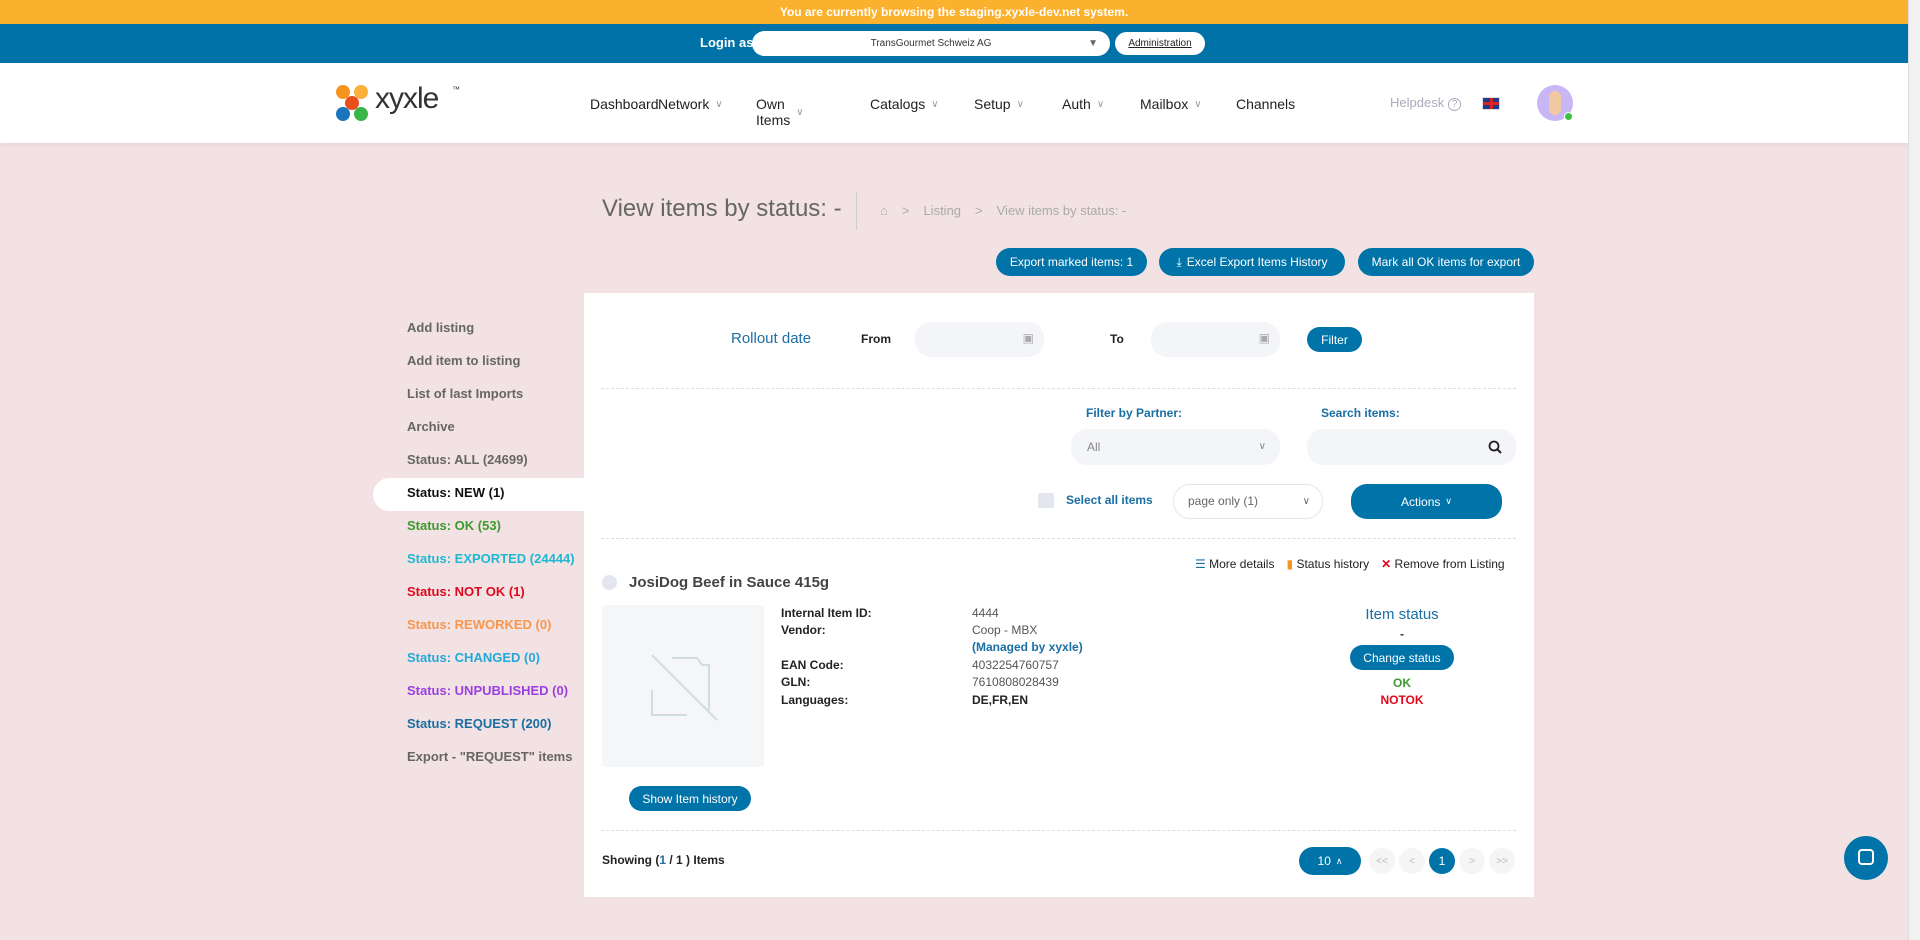 The image size is (1920, 940). I want to click on uk-flag-icon, so click(1491, 103).